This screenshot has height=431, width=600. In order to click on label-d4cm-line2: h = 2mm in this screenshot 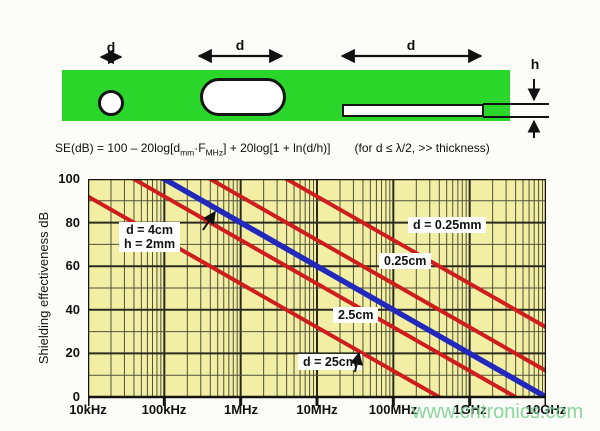, I will do `click(150, 244)`.